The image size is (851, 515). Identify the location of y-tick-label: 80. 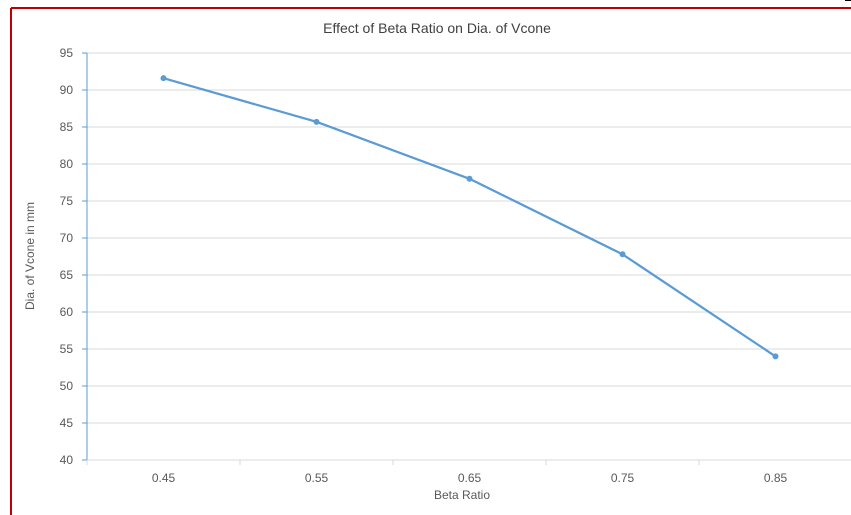
(67, 164).